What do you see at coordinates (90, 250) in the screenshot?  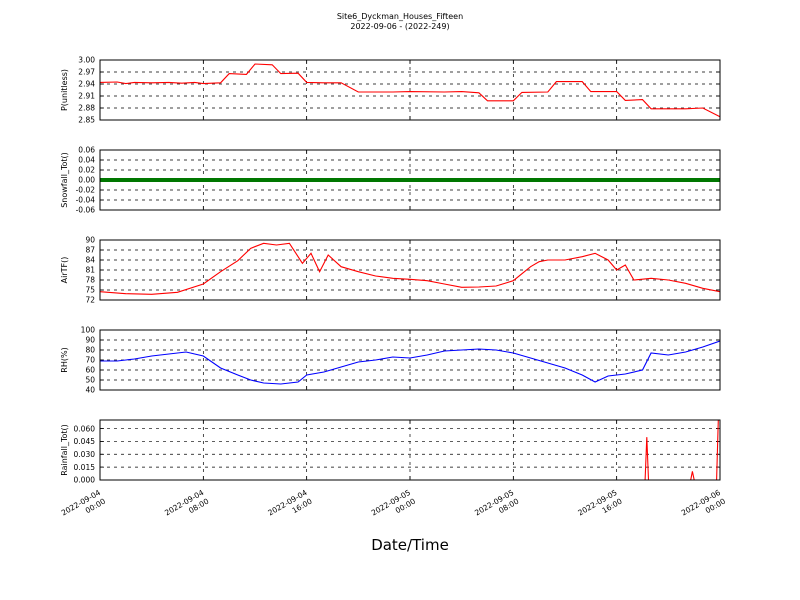 I see `y-tick-label: 87` at bounding box center [90, 250].